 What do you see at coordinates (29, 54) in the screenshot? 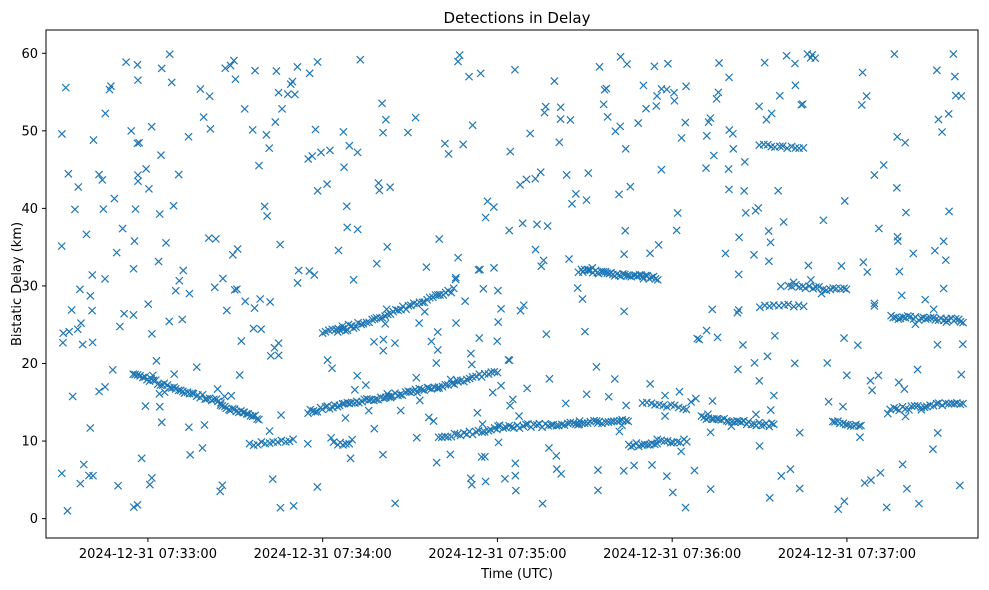
I see `y-tick-label: 60` at bounding box center [29, 54].